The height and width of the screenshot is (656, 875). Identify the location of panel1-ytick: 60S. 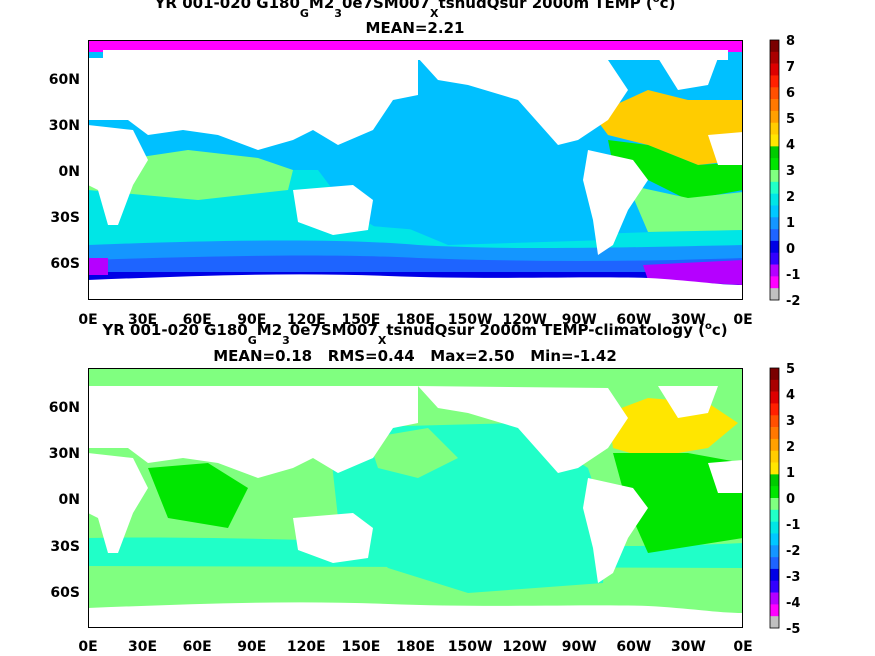
(65, 264).